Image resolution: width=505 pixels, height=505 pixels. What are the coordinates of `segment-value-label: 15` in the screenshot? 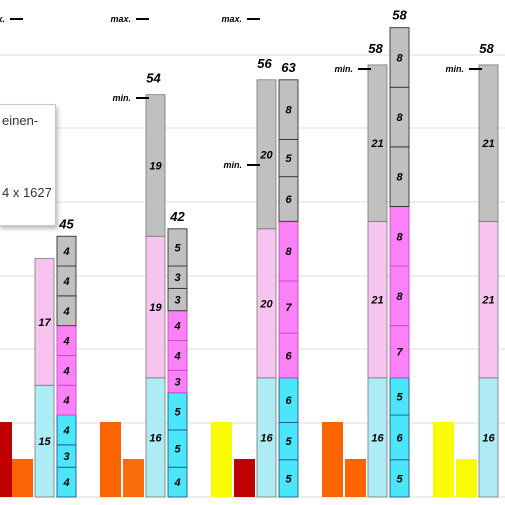 It's located at (44, 442).